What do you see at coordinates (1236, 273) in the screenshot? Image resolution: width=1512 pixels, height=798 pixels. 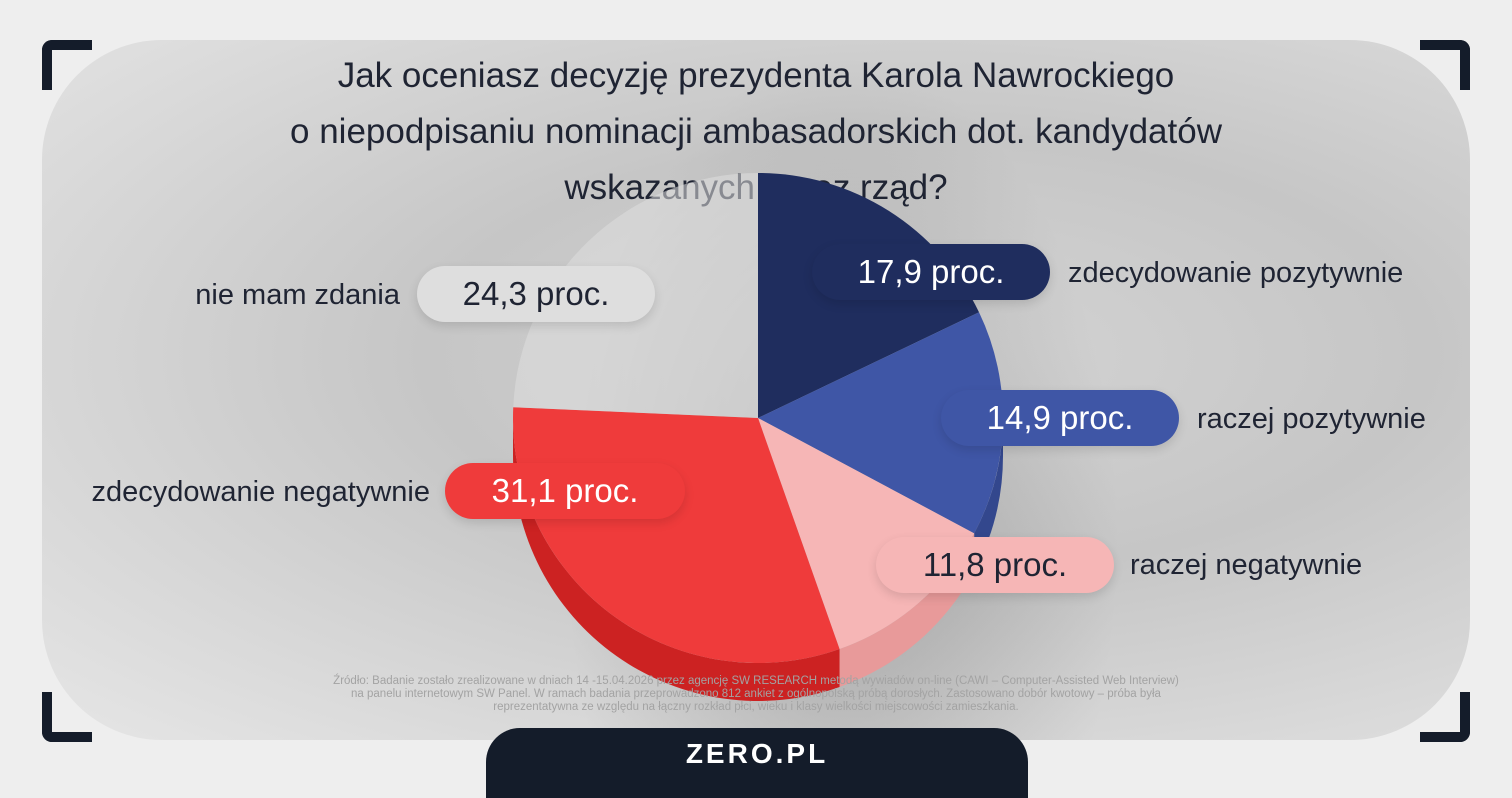 I see `label-zdecydowanie-pozytywnie: zdecydowanie pozytywnie` at bounding box center [1236, 273].